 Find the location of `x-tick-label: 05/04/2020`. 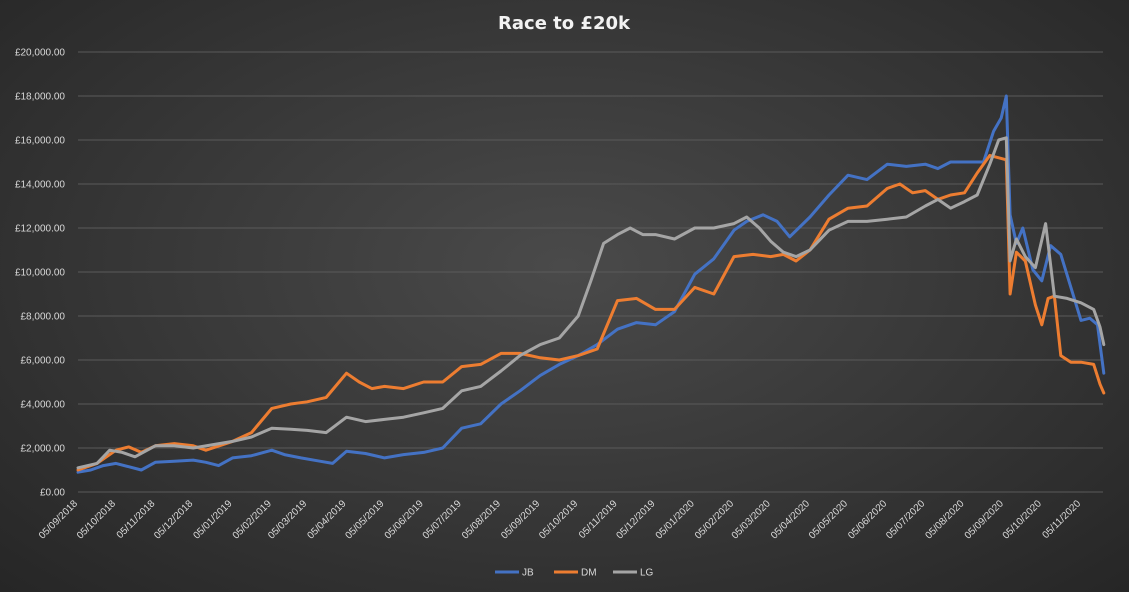

x-tick-label: 05/04/2020 is located at coordinates (790, 519).